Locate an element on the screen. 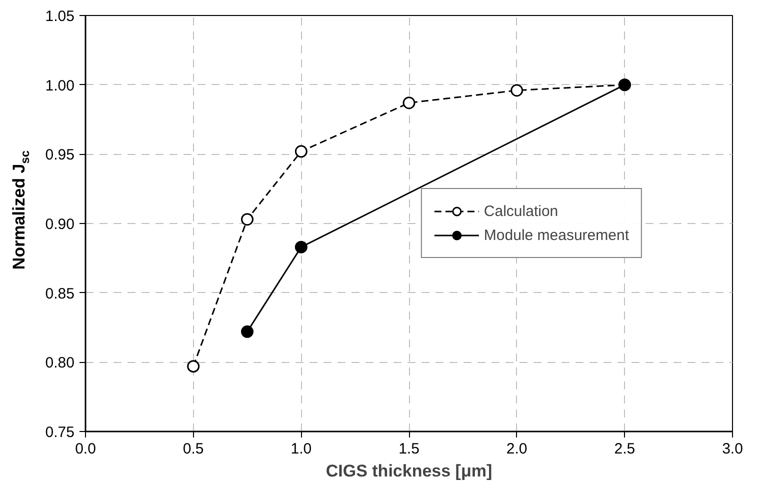  y-tick-label: 0.95 is located at coordinates (60, 155).